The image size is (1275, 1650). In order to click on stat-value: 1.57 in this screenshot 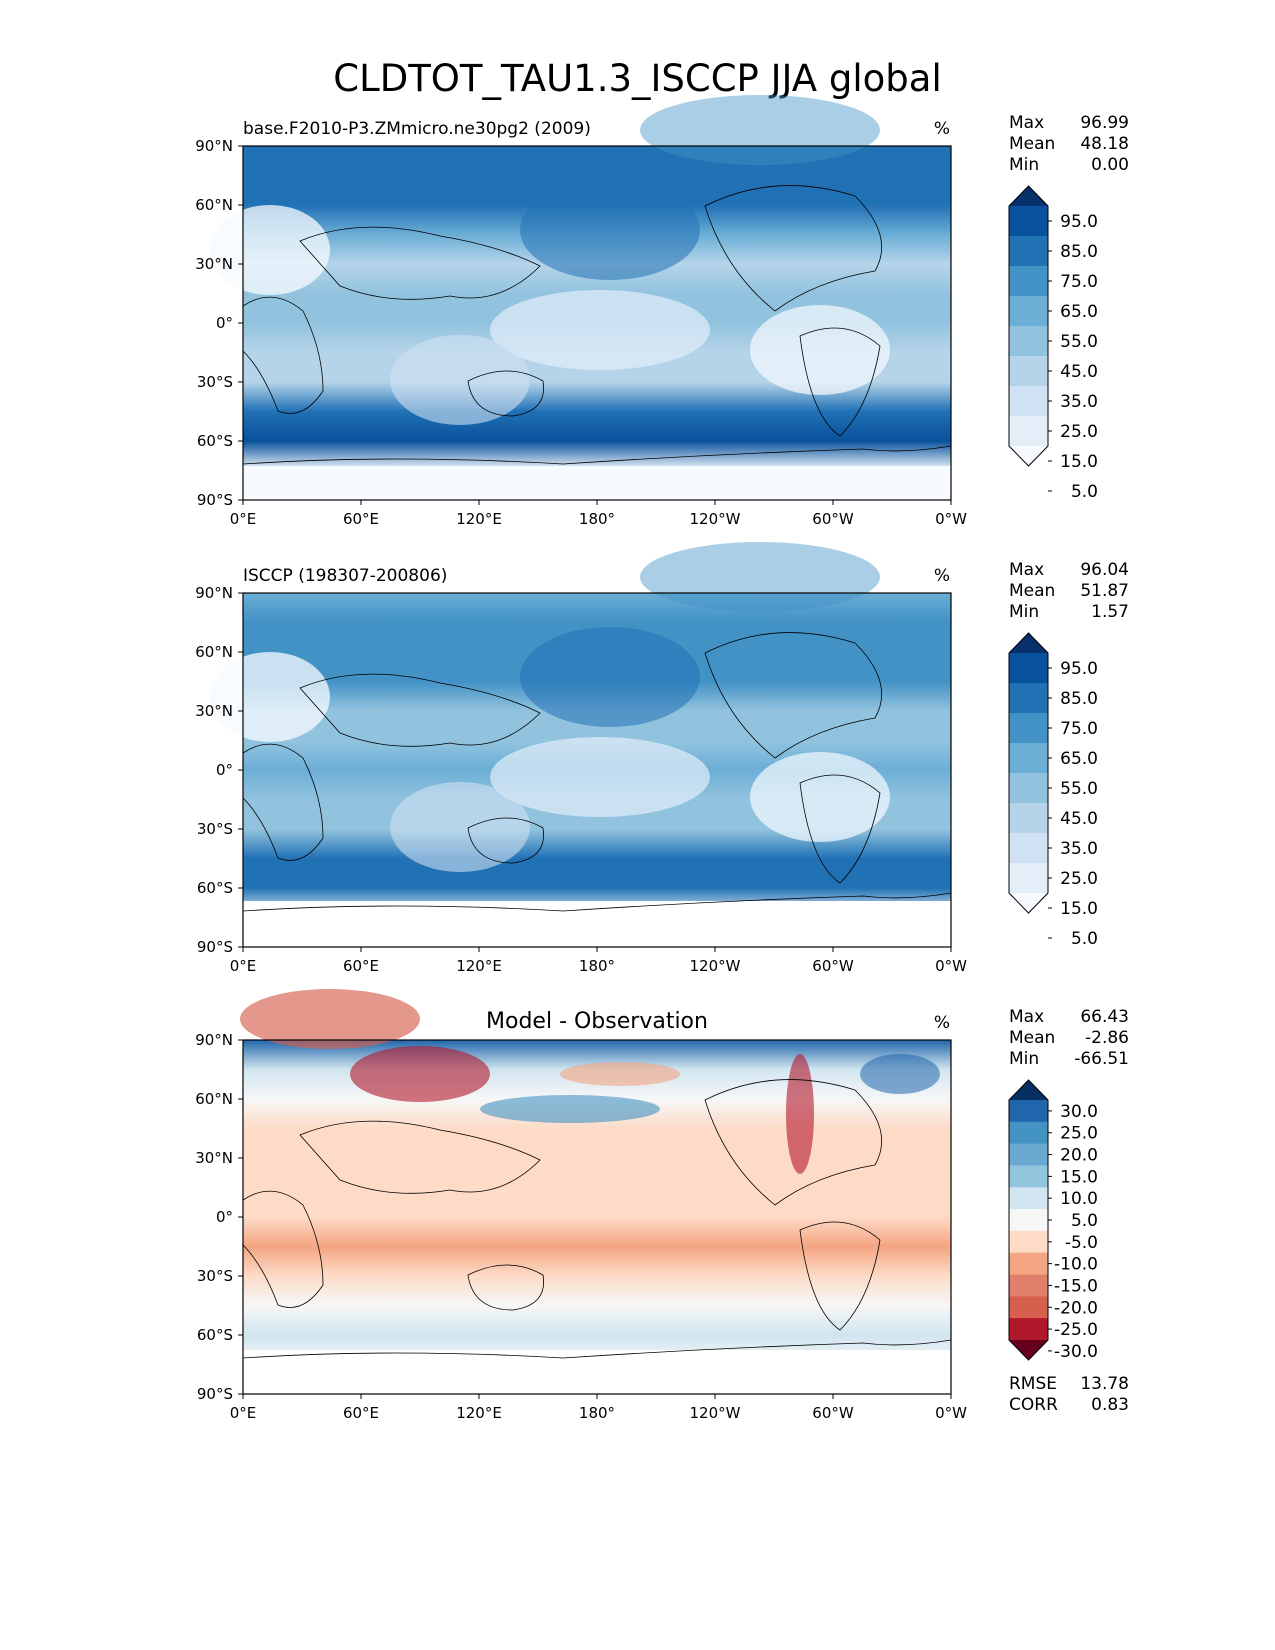, I will do `click(1110, 612)`.